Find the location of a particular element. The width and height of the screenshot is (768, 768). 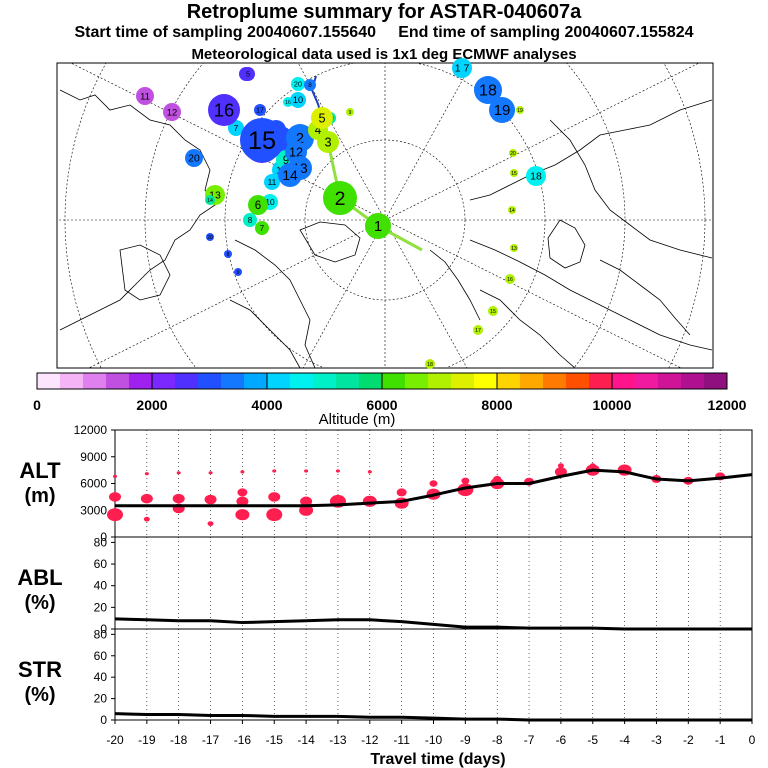

plume-spread-label: 9 is located at coordinates (350, 113).